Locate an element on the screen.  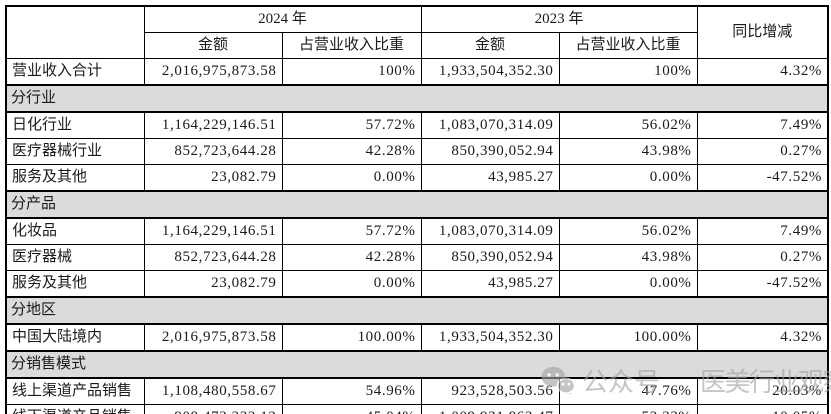
section-row-by-region: 分地区 is located at coordinates (417, 310).